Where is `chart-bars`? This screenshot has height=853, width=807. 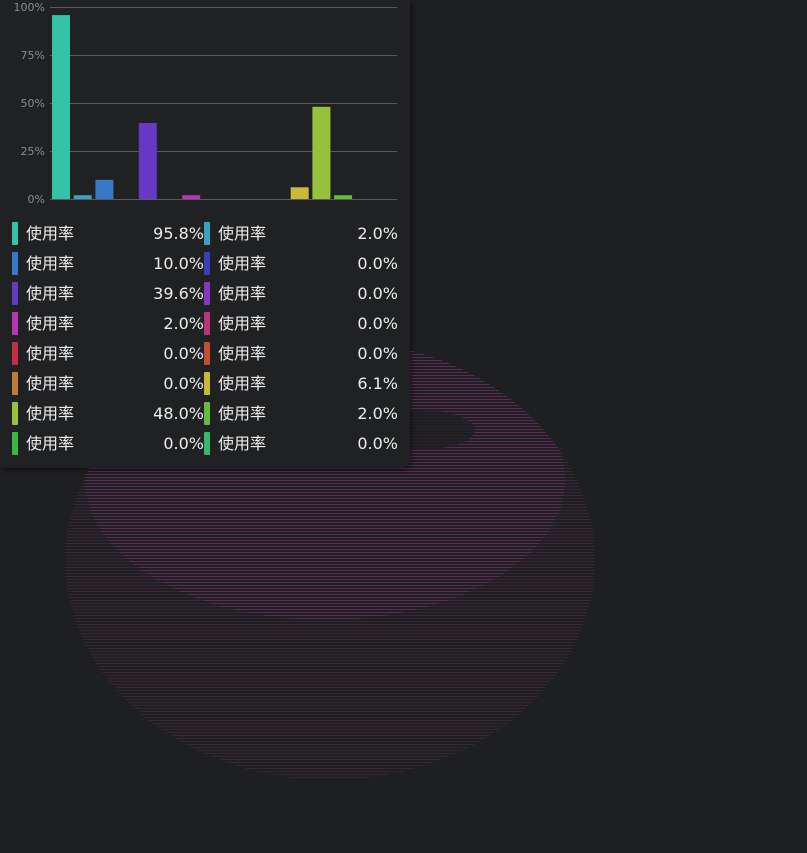
chart-bars is located at coordinates (202, 107).